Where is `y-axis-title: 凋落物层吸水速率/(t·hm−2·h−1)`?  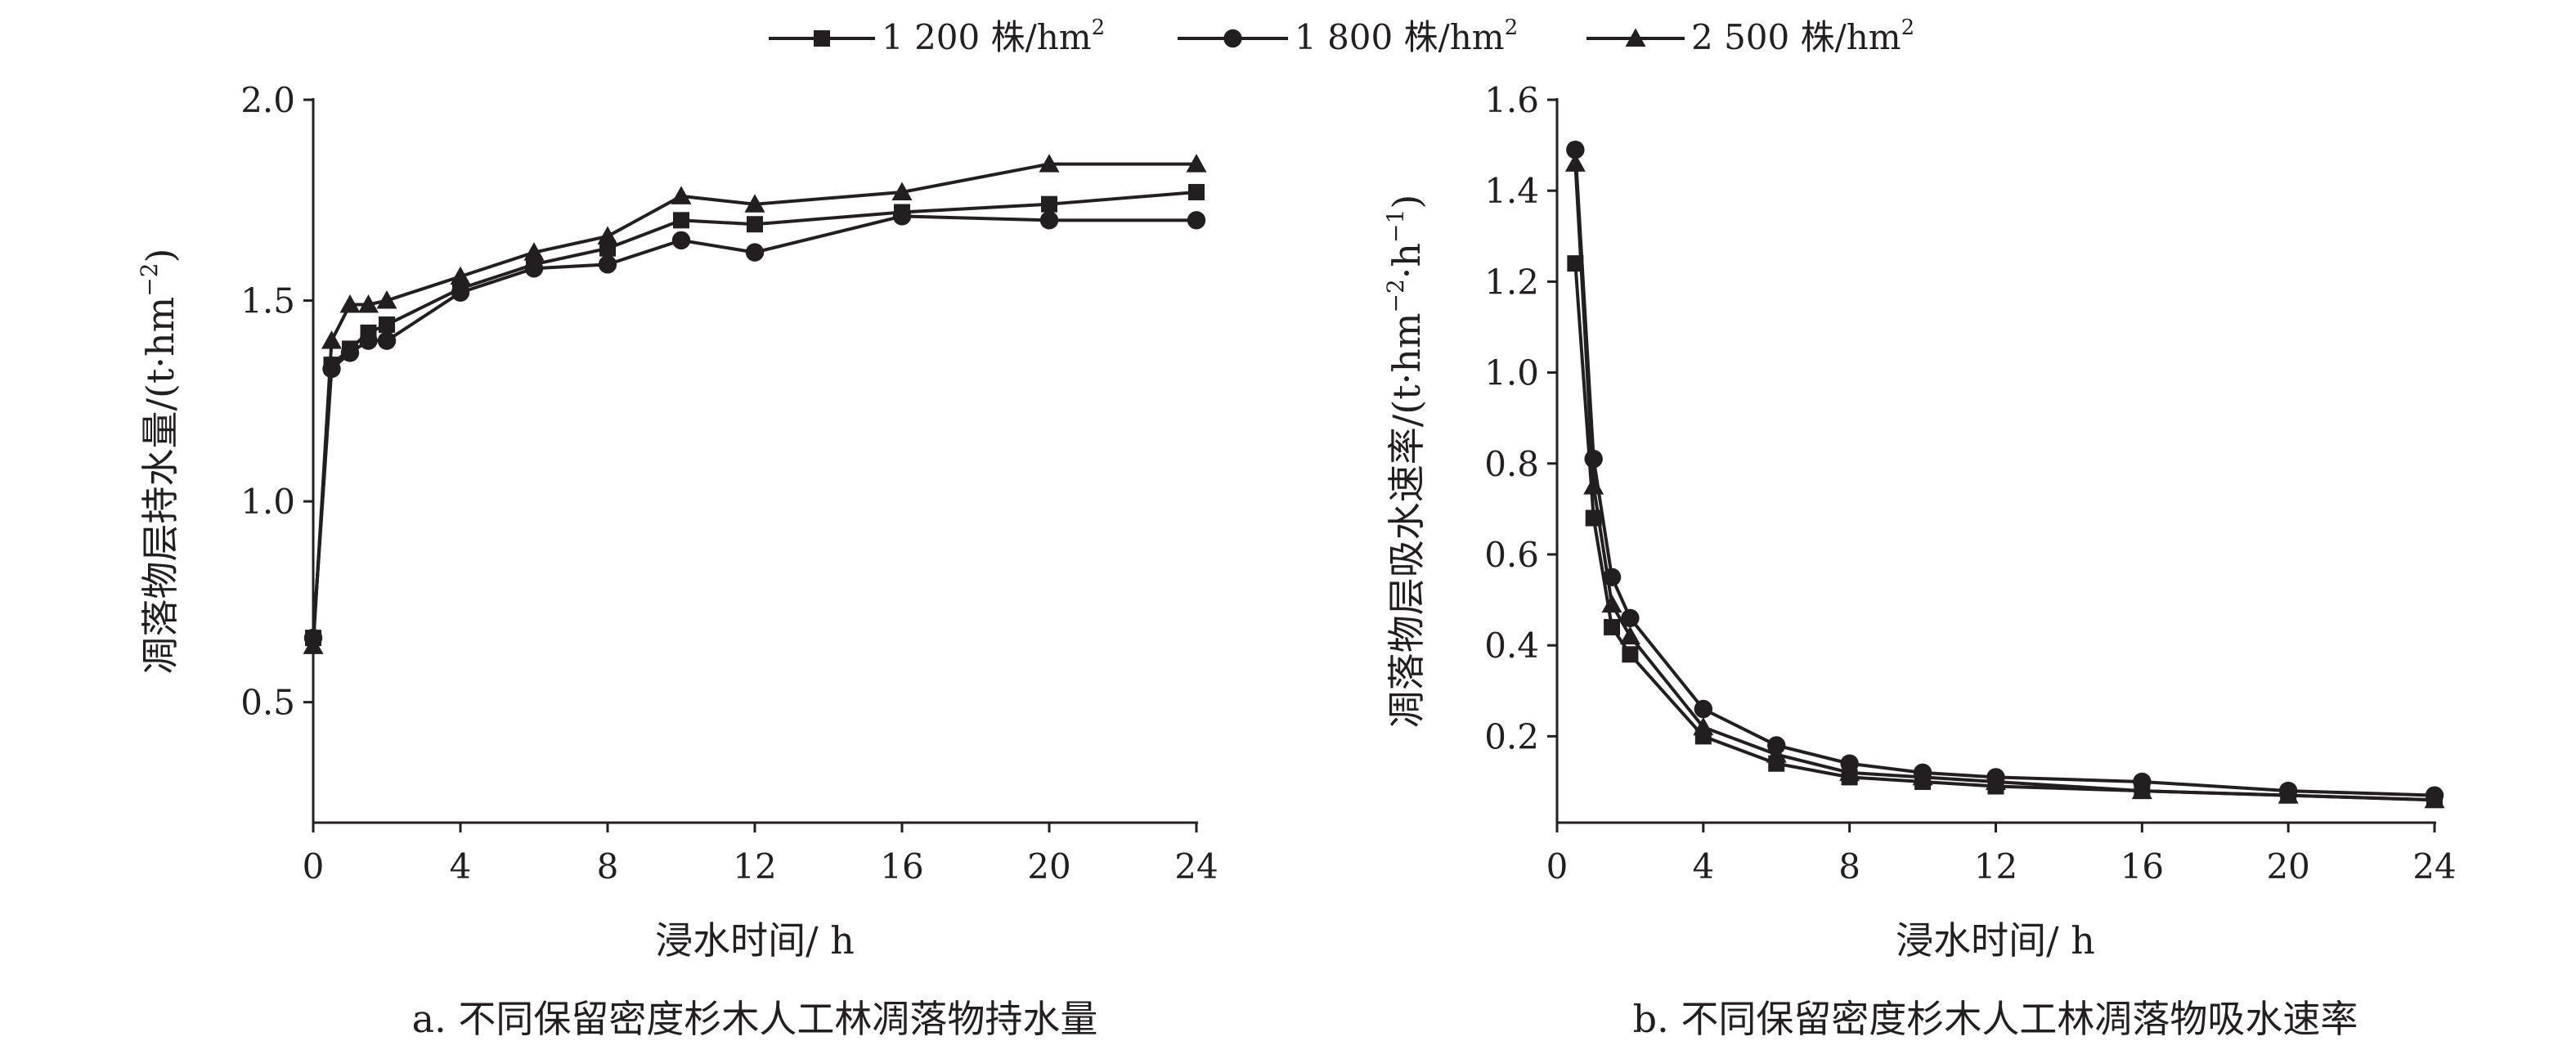 y-axis-title: 凋落物层吸水速率/(t·hm−2·h−1) is located at coordinates (1405, 462).